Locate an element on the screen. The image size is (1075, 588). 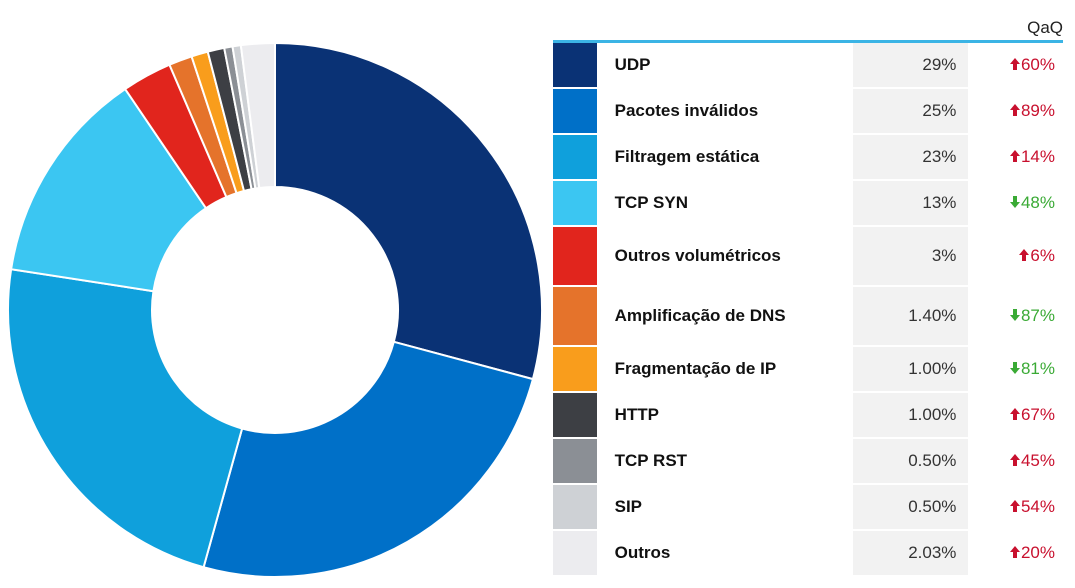
qoq-label: 67% is located at coordinates (1037, 414).